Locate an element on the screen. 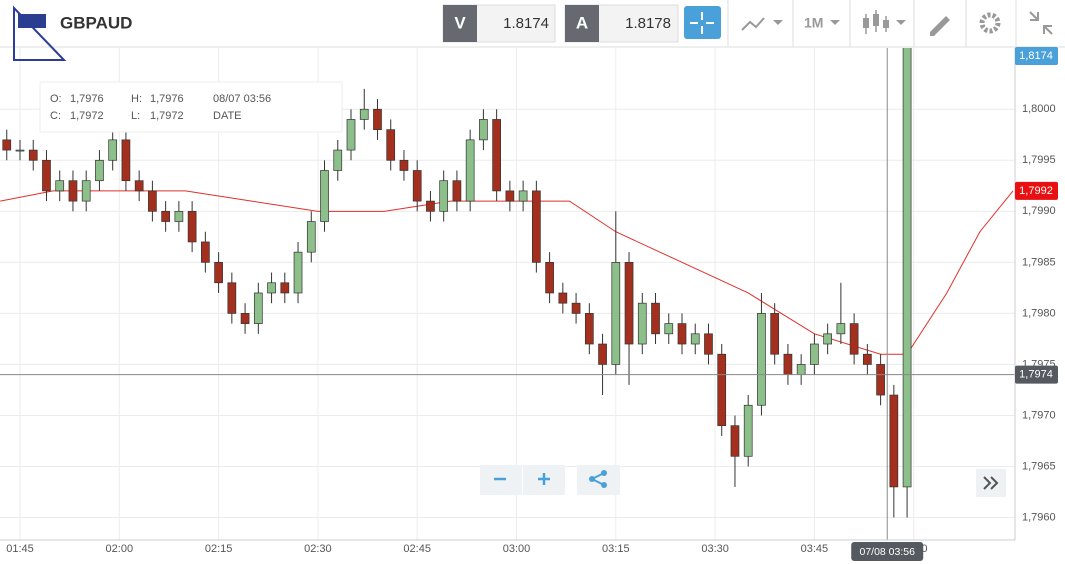 The height and width of the screenshot is (564, 1065). logo-triangle is located at coordinates (40, 33).